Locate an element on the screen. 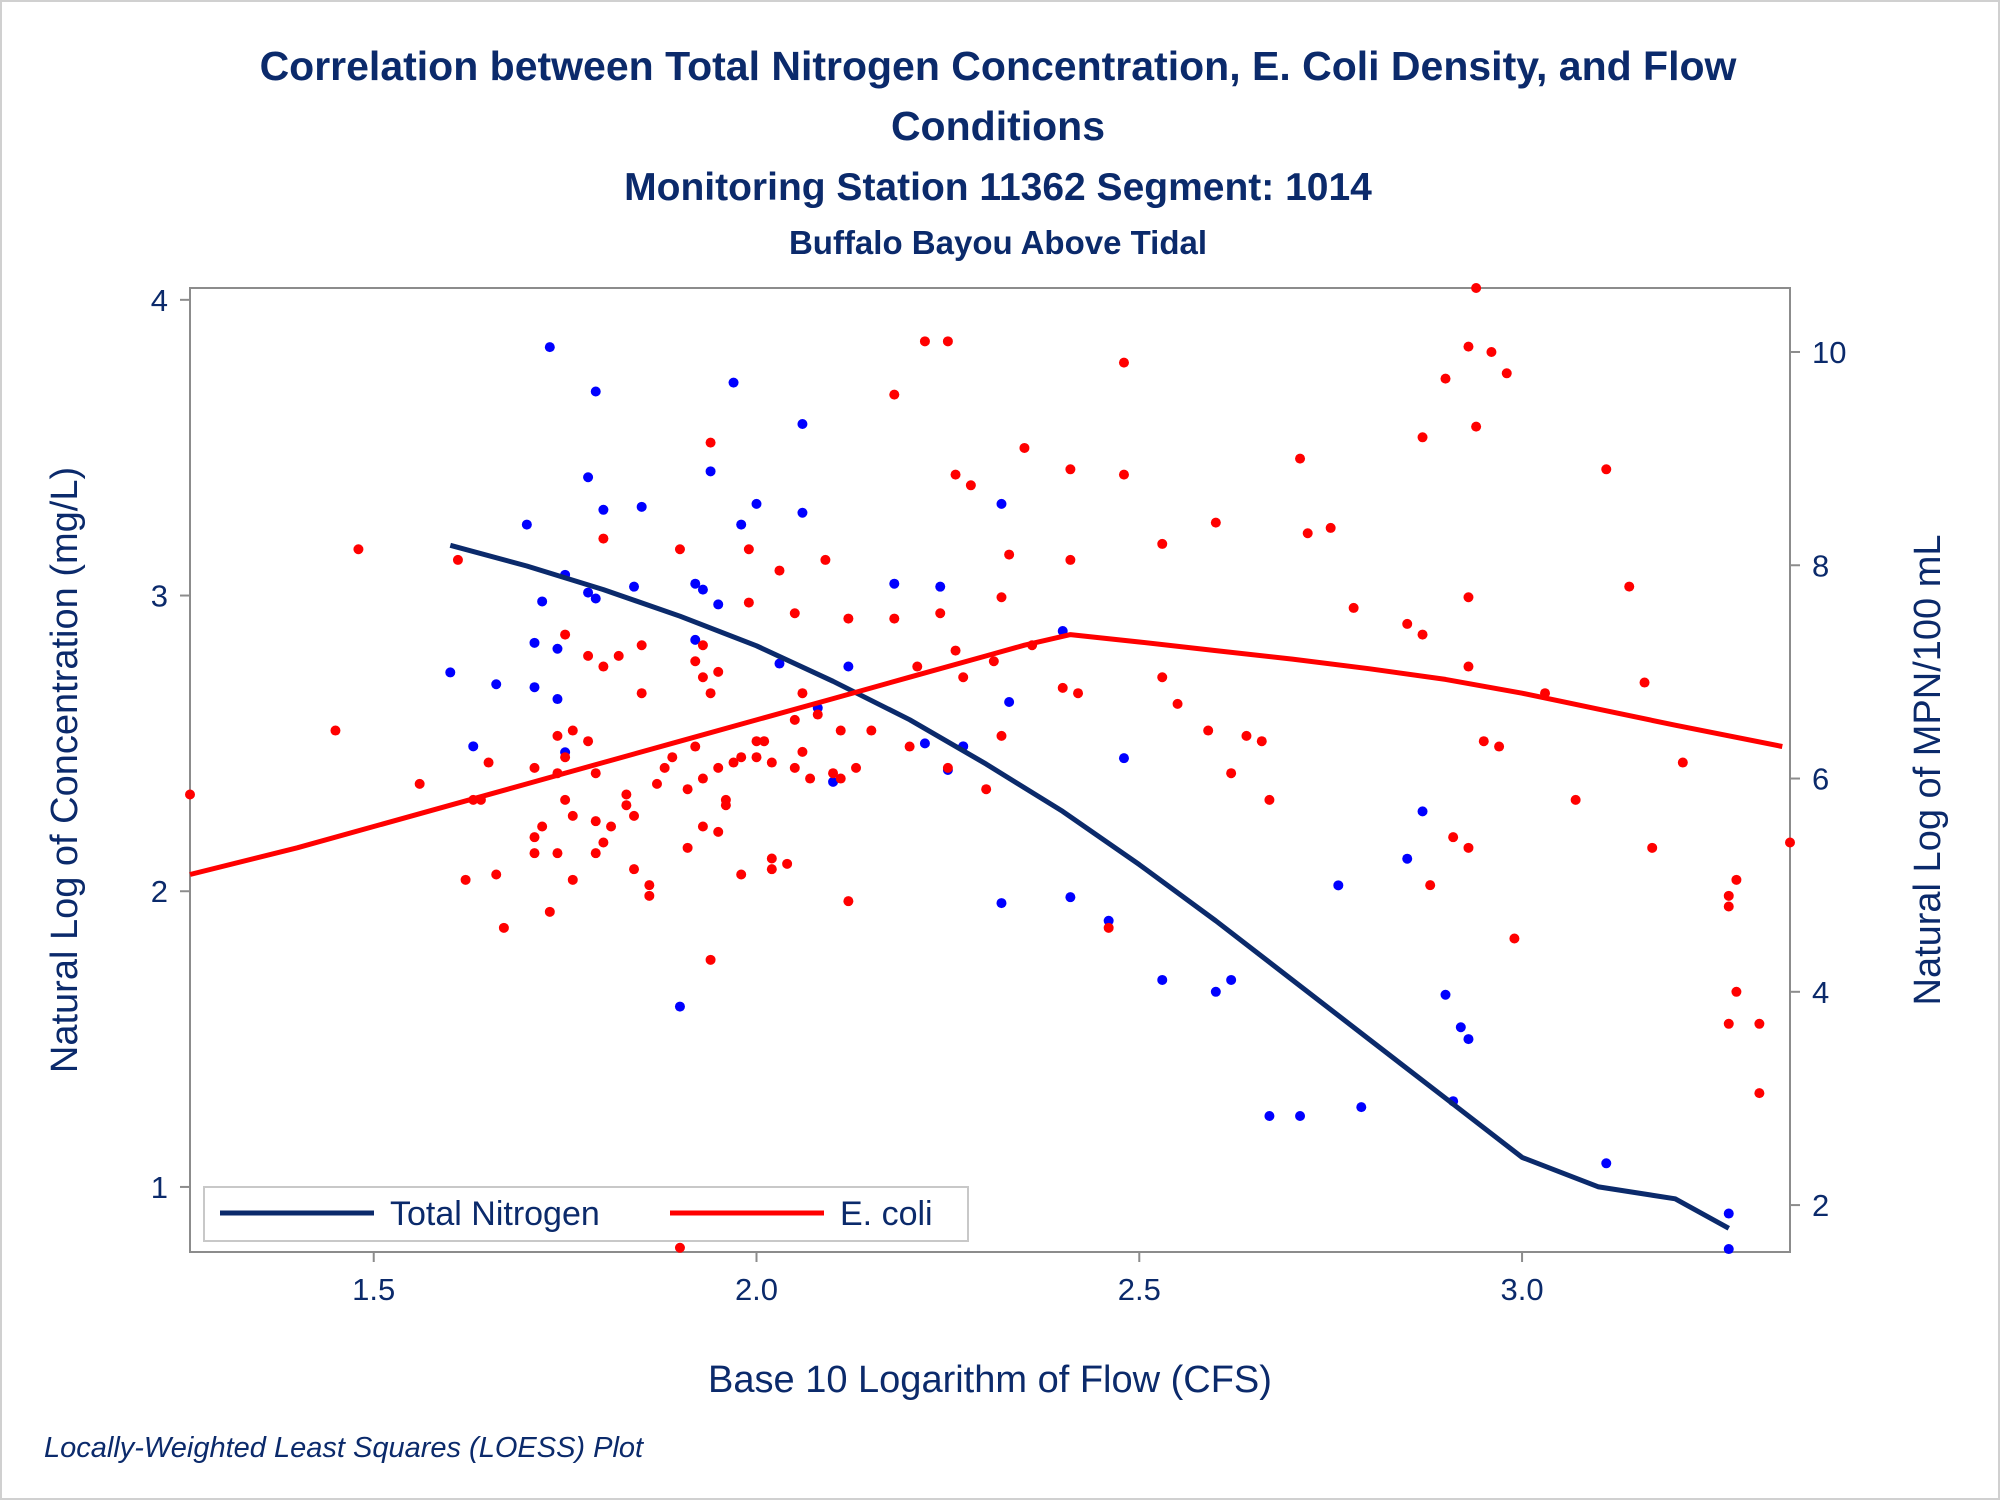 The width and height of the screenshot is (2000, 1503). y-axis-left: 1 2 3 4 is located at coordinates (170, 744).